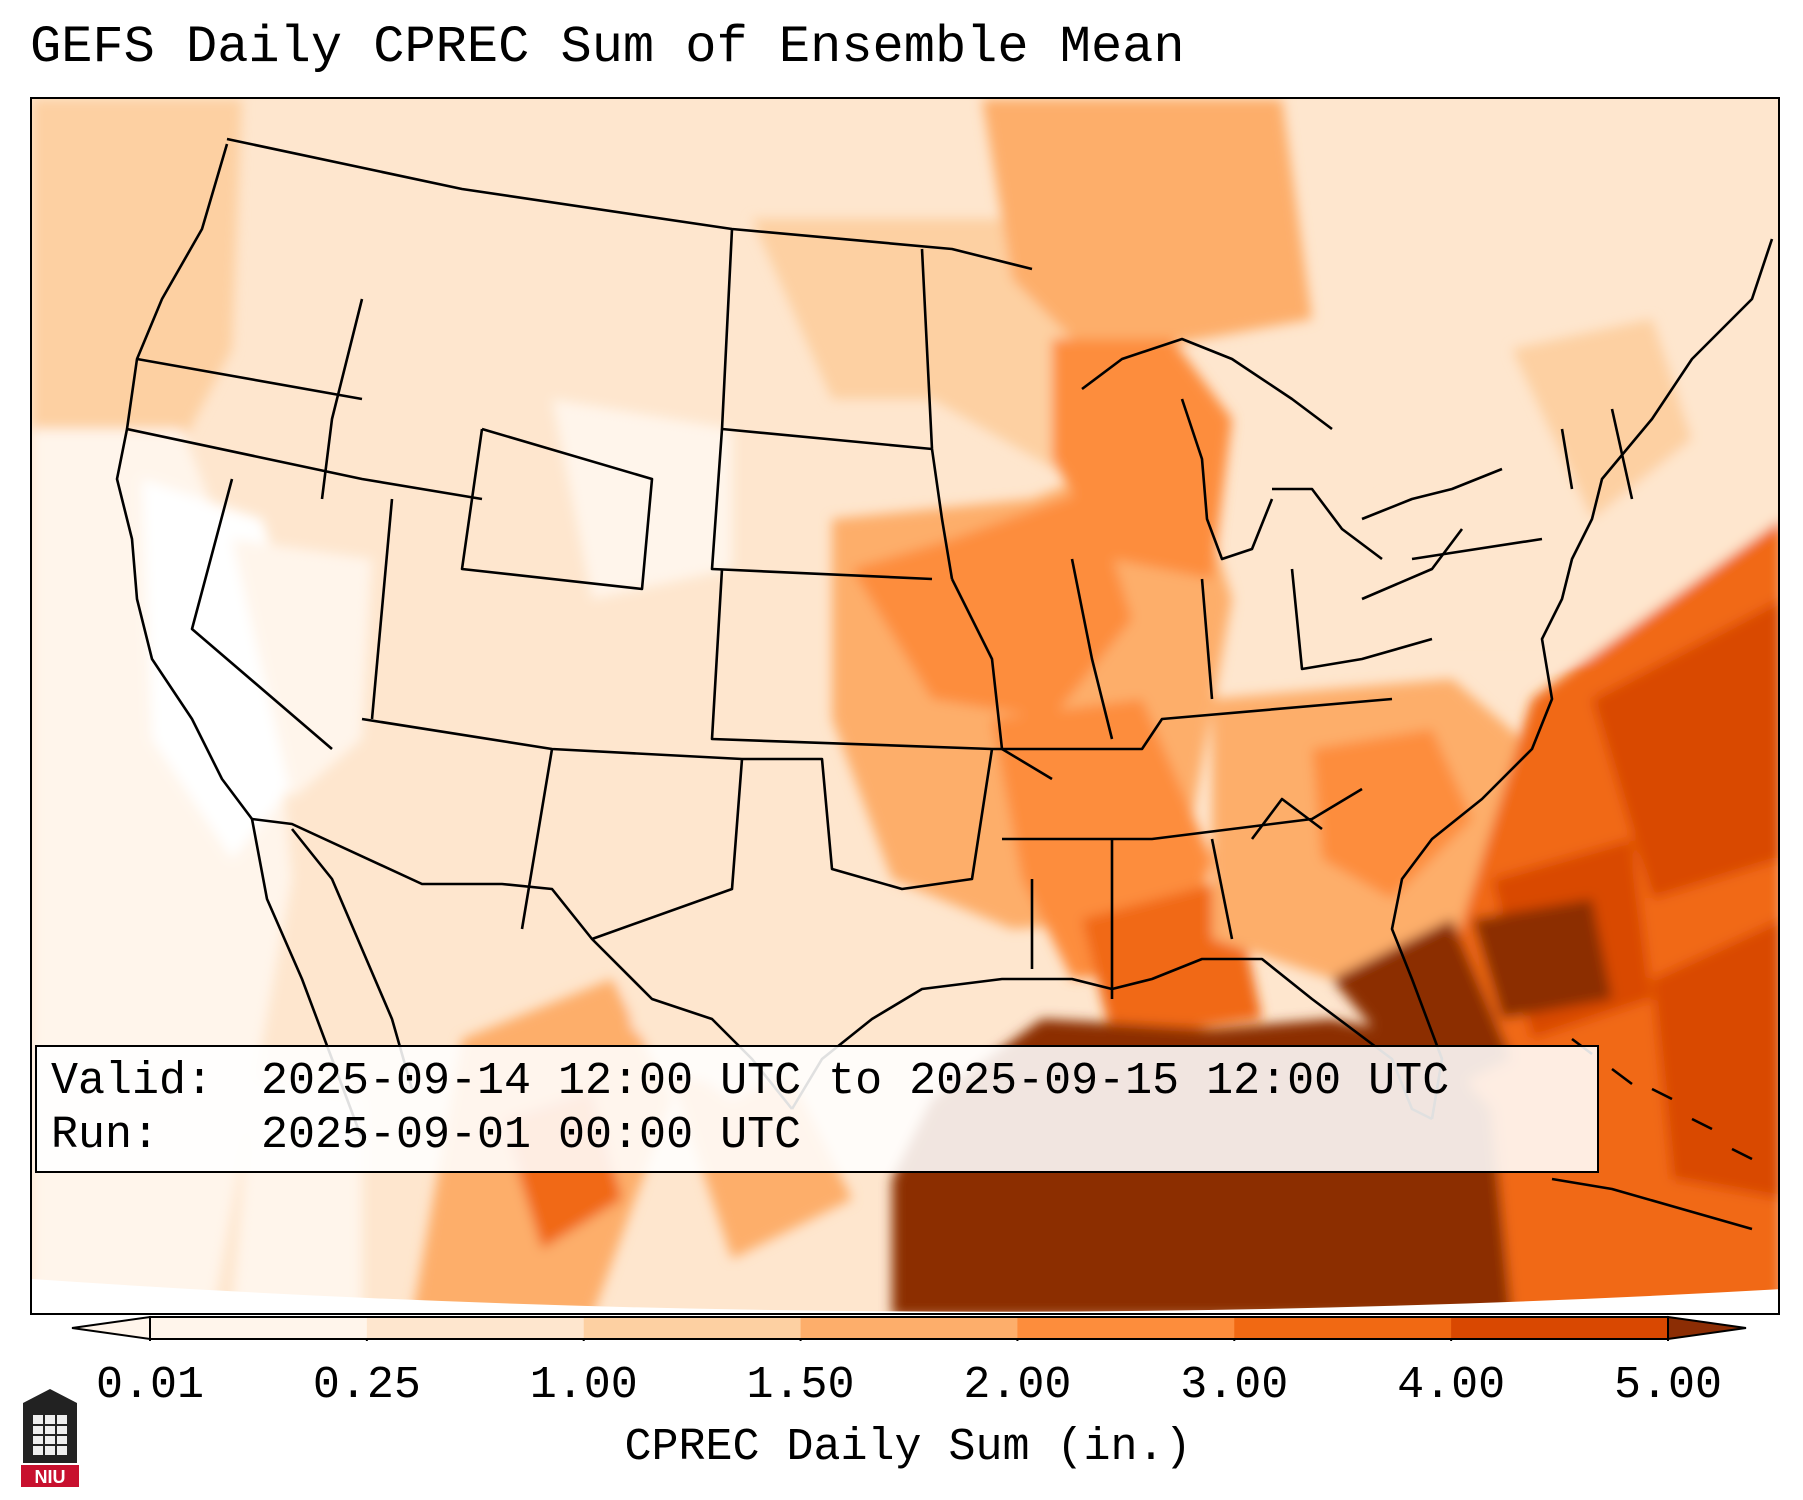  I want to click on colorbar-tick-label: 1.50, so click(800, 1385).